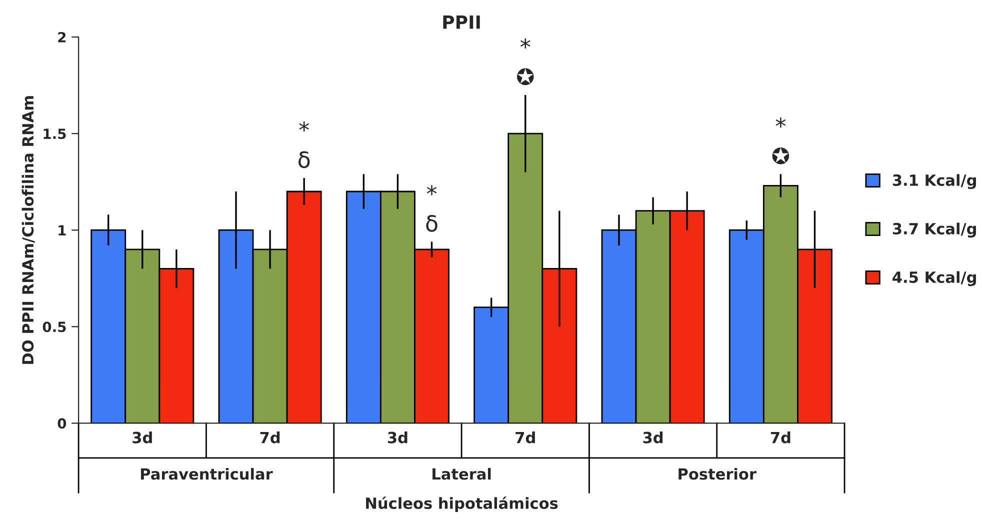 The height and width of the screenshot is (529, 982). What do you see at coordinates (461, 22) in the screenshot?
I see `chart-title: PPII` at bounding box center [461, 22].